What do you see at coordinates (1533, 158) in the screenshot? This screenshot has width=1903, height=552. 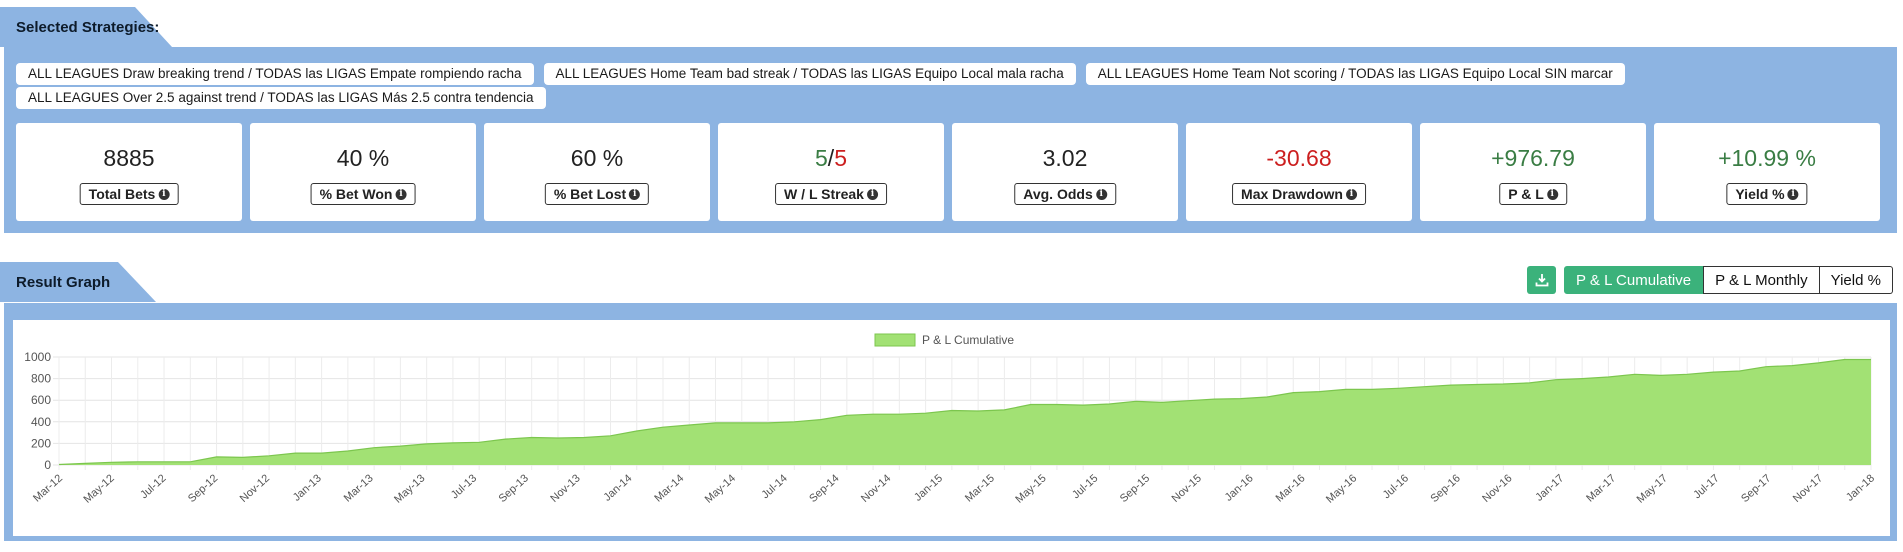 I see `stat-value: +976.79` at bounding box center [1533, 158].